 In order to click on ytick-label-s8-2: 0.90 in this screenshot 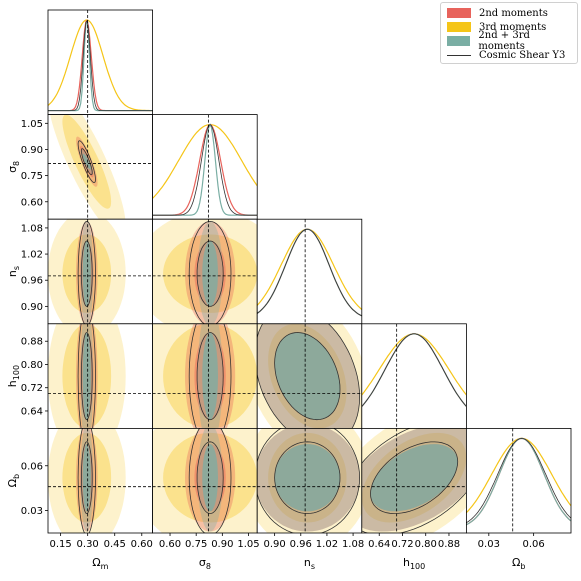, I will do `click(32, 150)`.